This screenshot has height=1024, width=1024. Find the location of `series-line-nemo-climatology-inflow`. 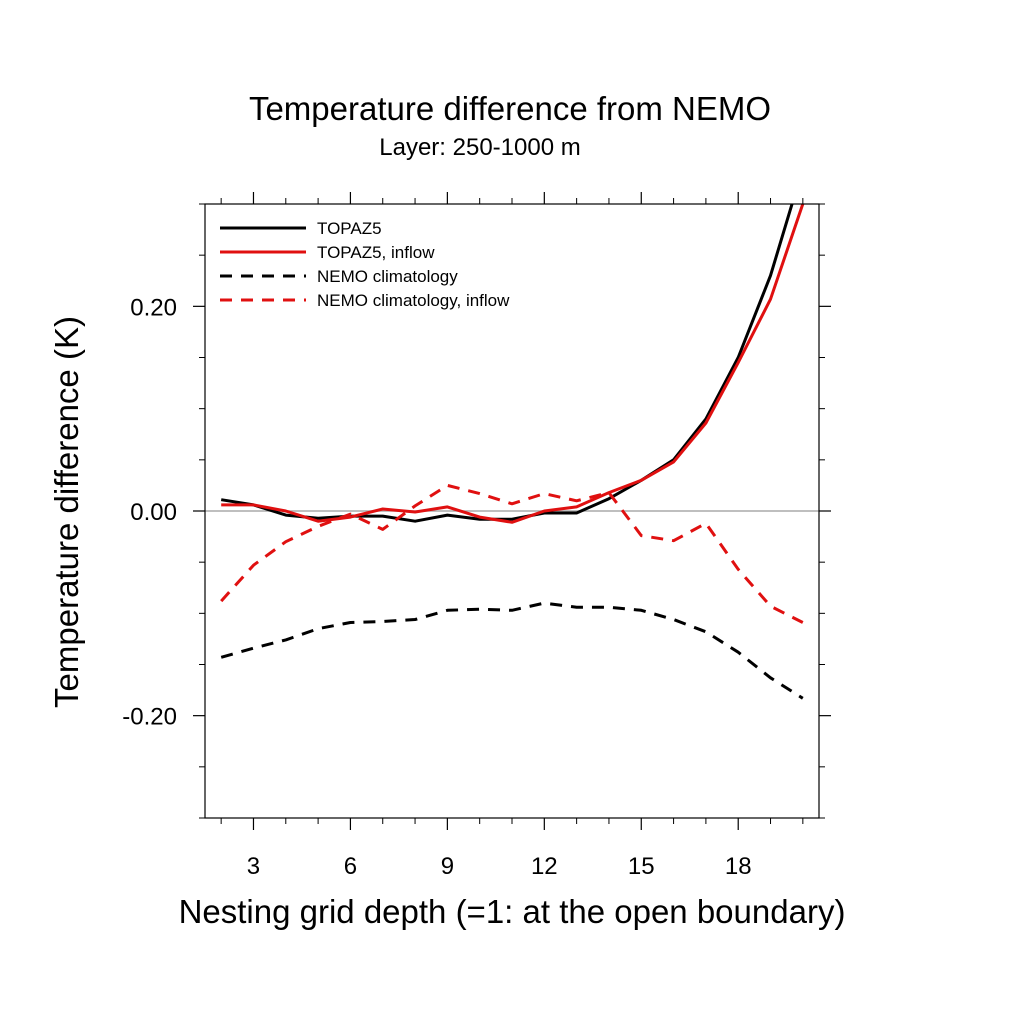

series-line-nemo-climatology-inflow is located at coordinates (512, 553).